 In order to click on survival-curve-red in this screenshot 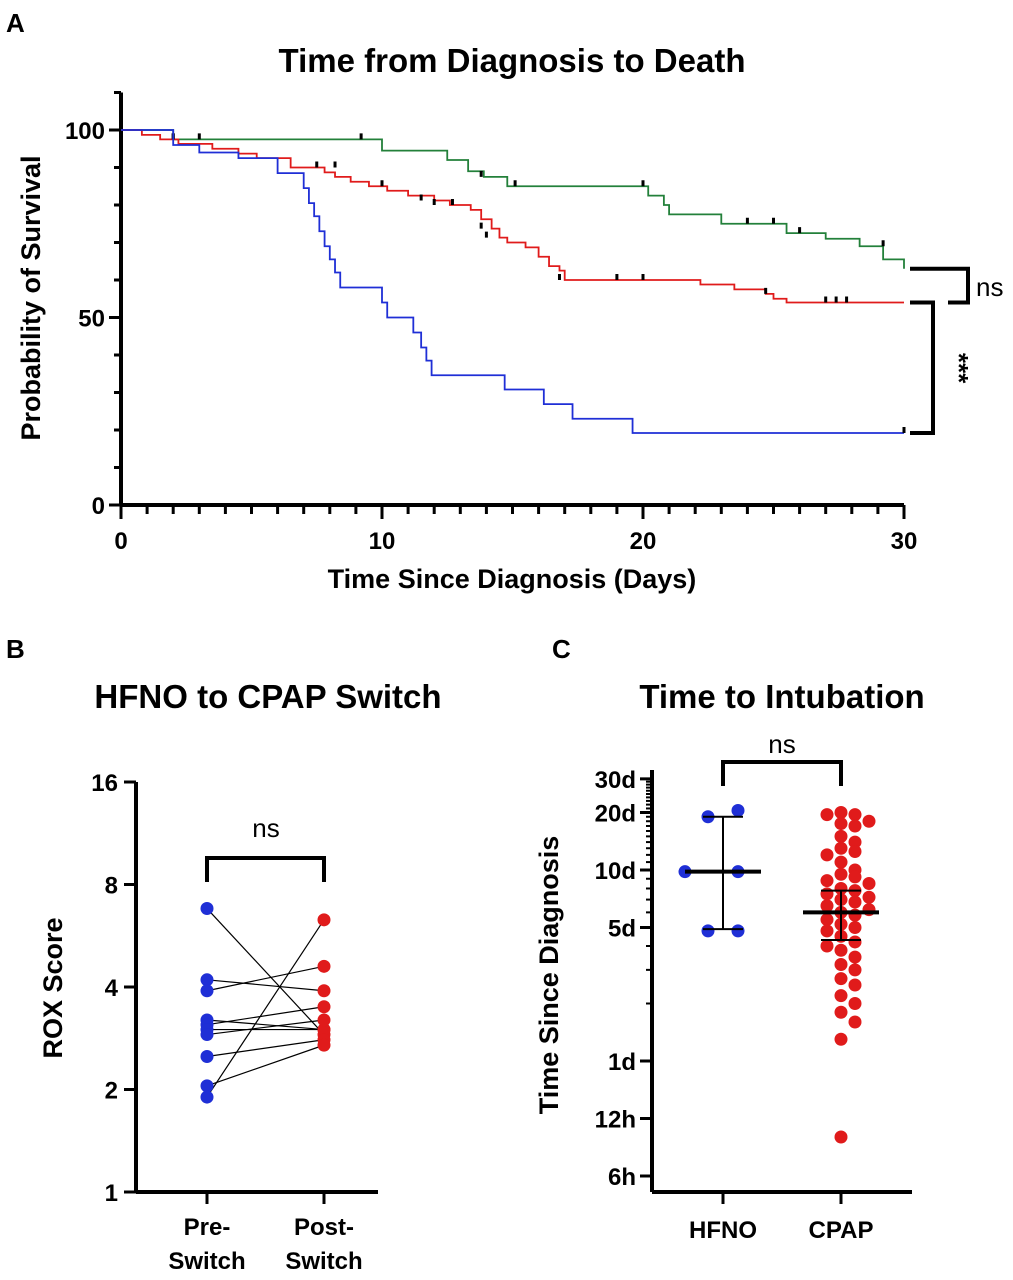, I will do `click(512, 216)`.